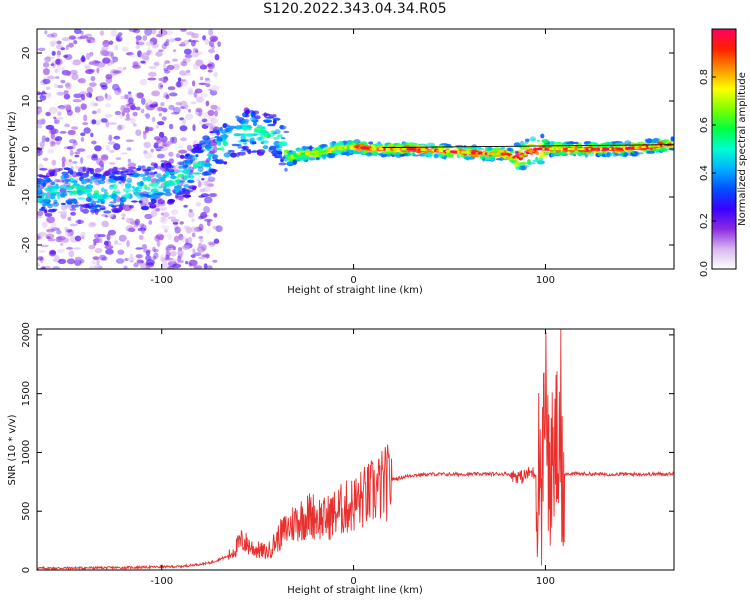 Image resolution: width=750 pixels, height=600 pixels. What do you see at coordinates (704, 269) in the screenshot?
I see `colorbar-tick-label: 0.0` at bounding box center [704, 269].